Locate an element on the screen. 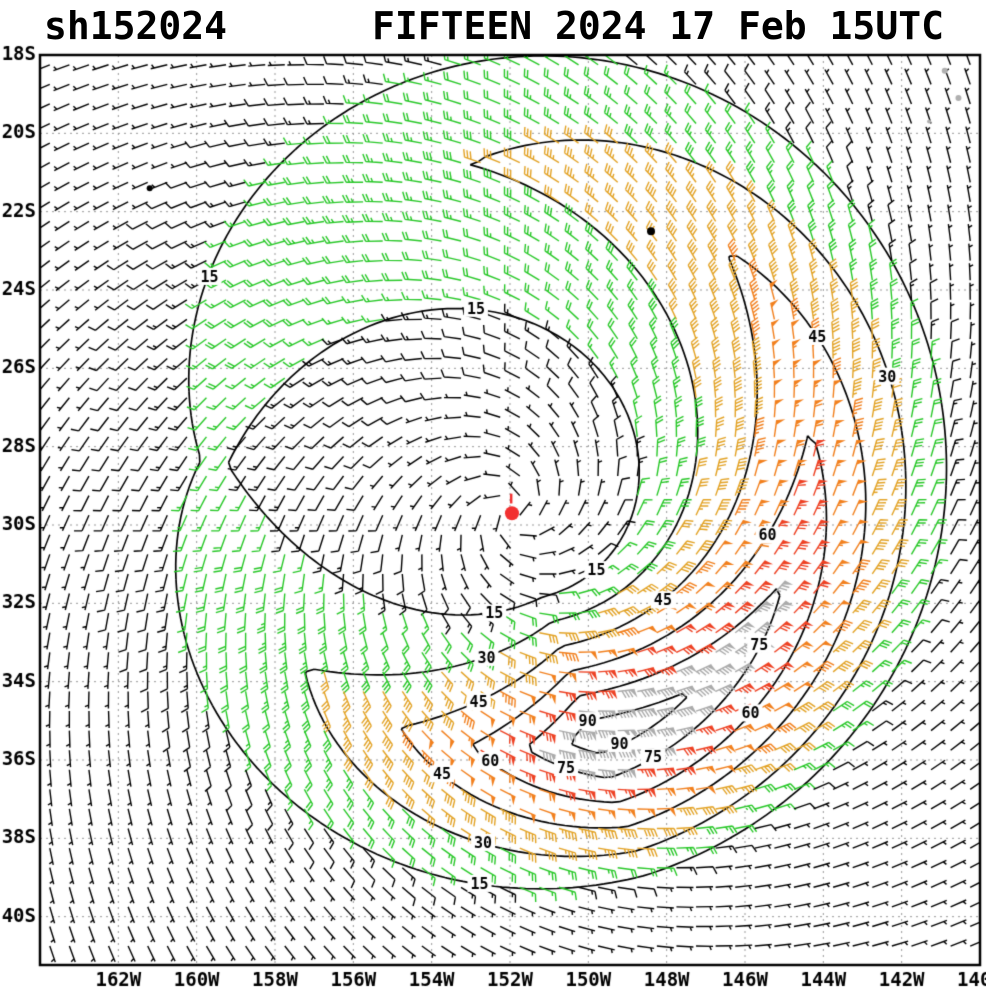 The width and height of the screenshot is (986, 989). figure-title: sh152024 FIFTEEN 2024 17 Feb 15UTC is located at coordinates (493, 28).